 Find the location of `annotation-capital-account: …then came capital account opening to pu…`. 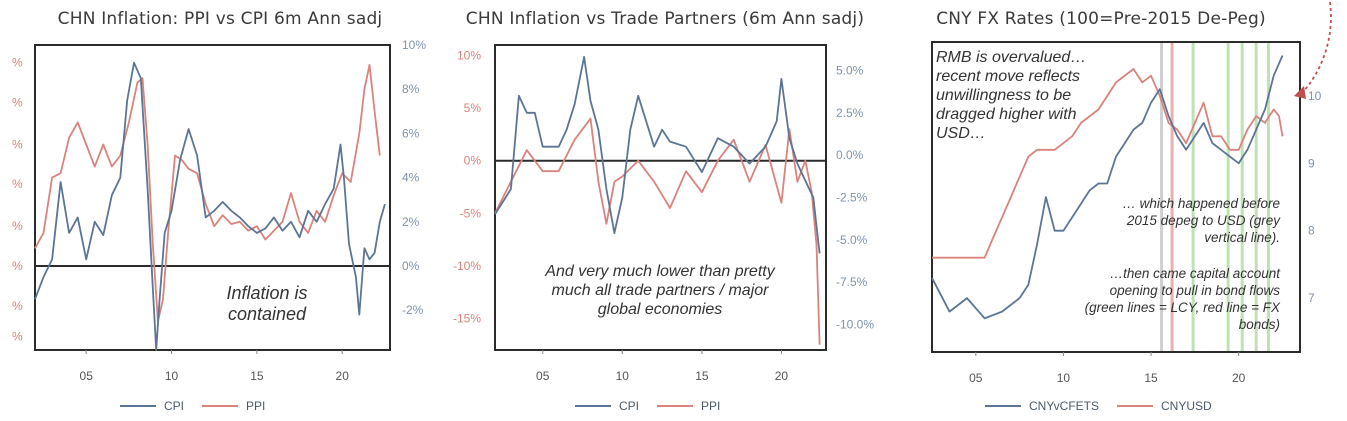

annotation-capital-account: …then came capital account opening to pu… is located at coordinates (1182, 299).